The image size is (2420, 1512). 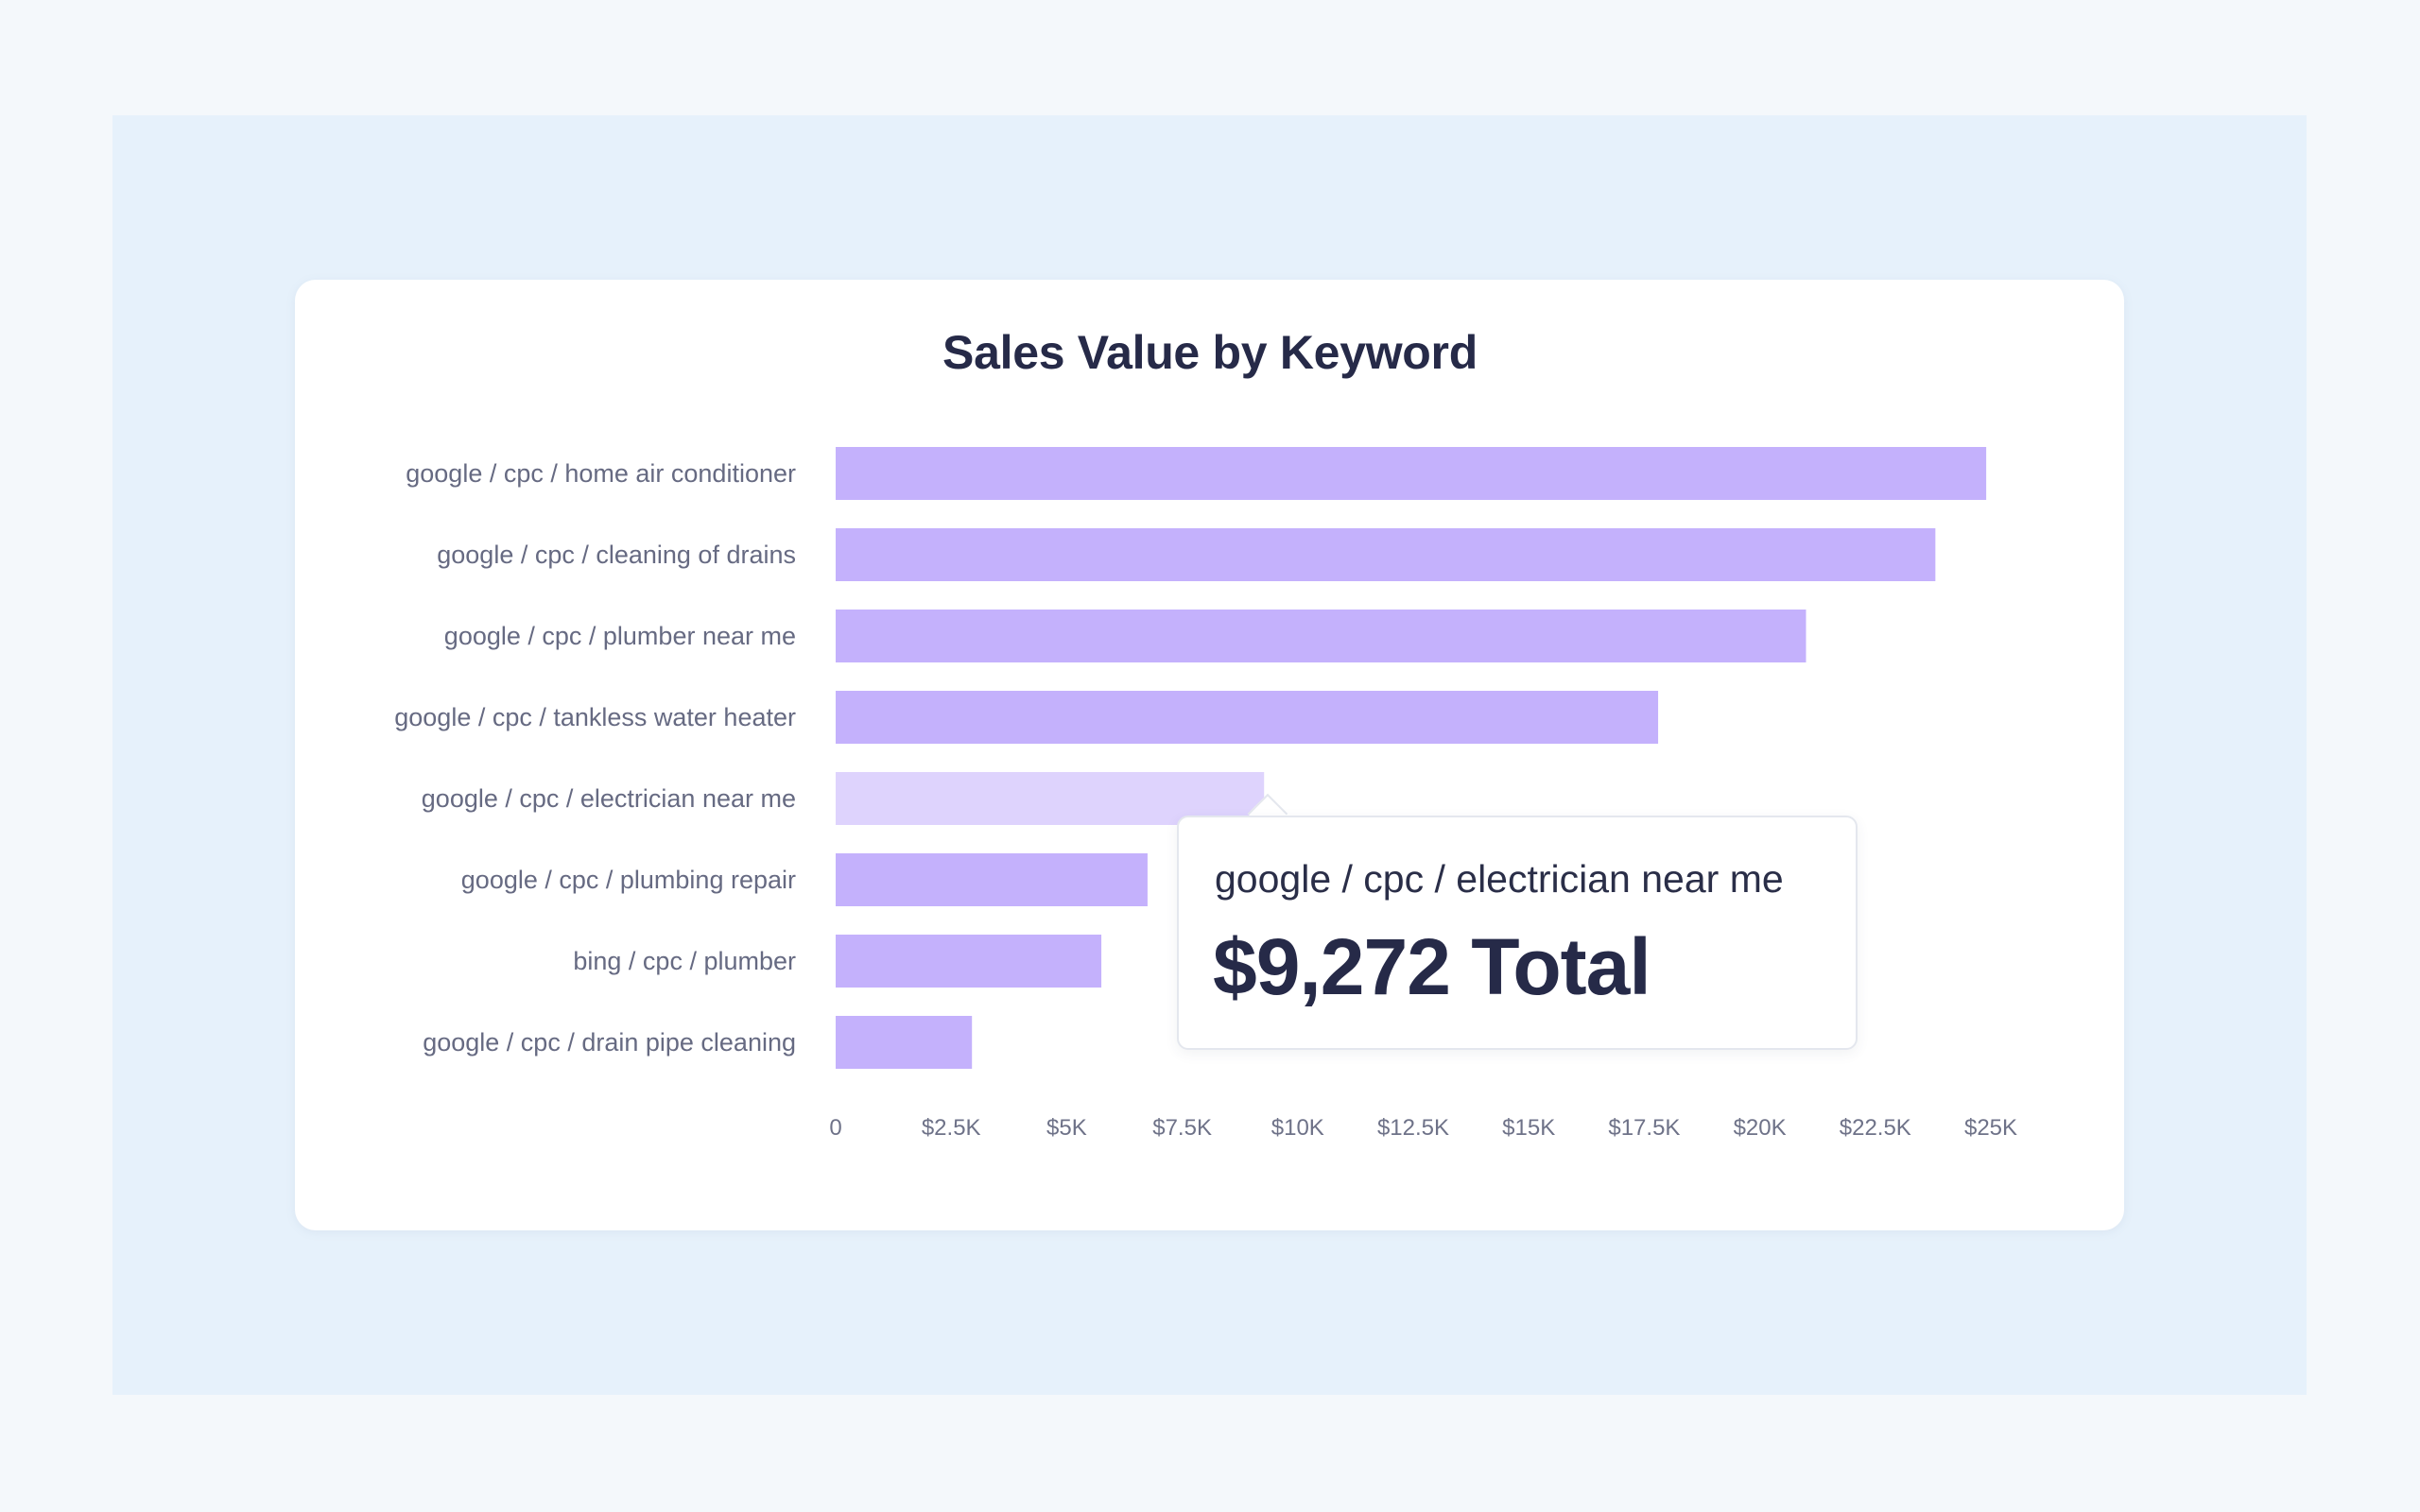 What do you see at coordinates (1066, 1128) in the screenshot?
I see `x-tick-label-2: $5K` at bounding box center [1066, 1128].